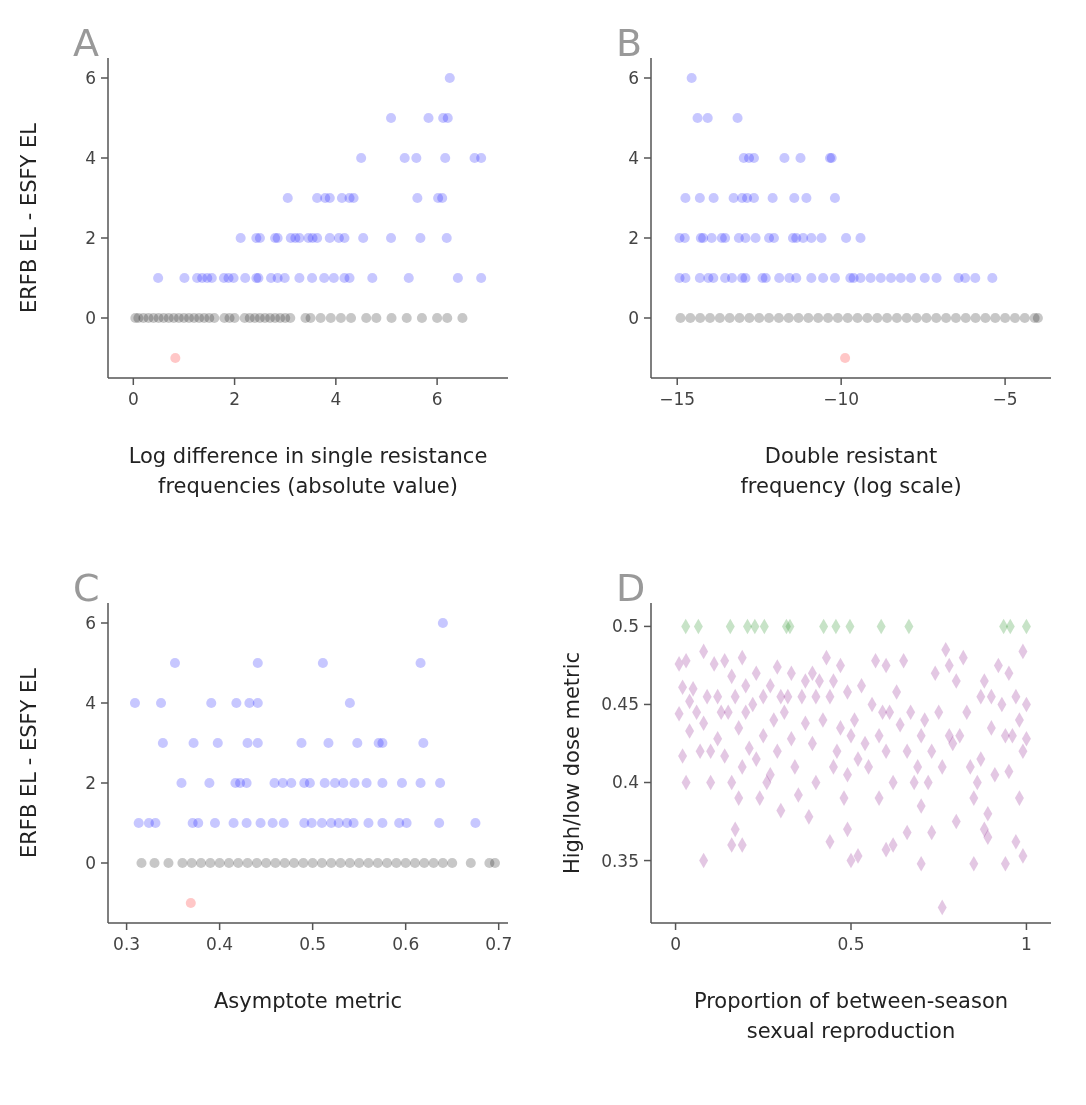  Describe the element at coordinates (336, 399) in the screenshot. I see `x-tick-label: 4` at that location.